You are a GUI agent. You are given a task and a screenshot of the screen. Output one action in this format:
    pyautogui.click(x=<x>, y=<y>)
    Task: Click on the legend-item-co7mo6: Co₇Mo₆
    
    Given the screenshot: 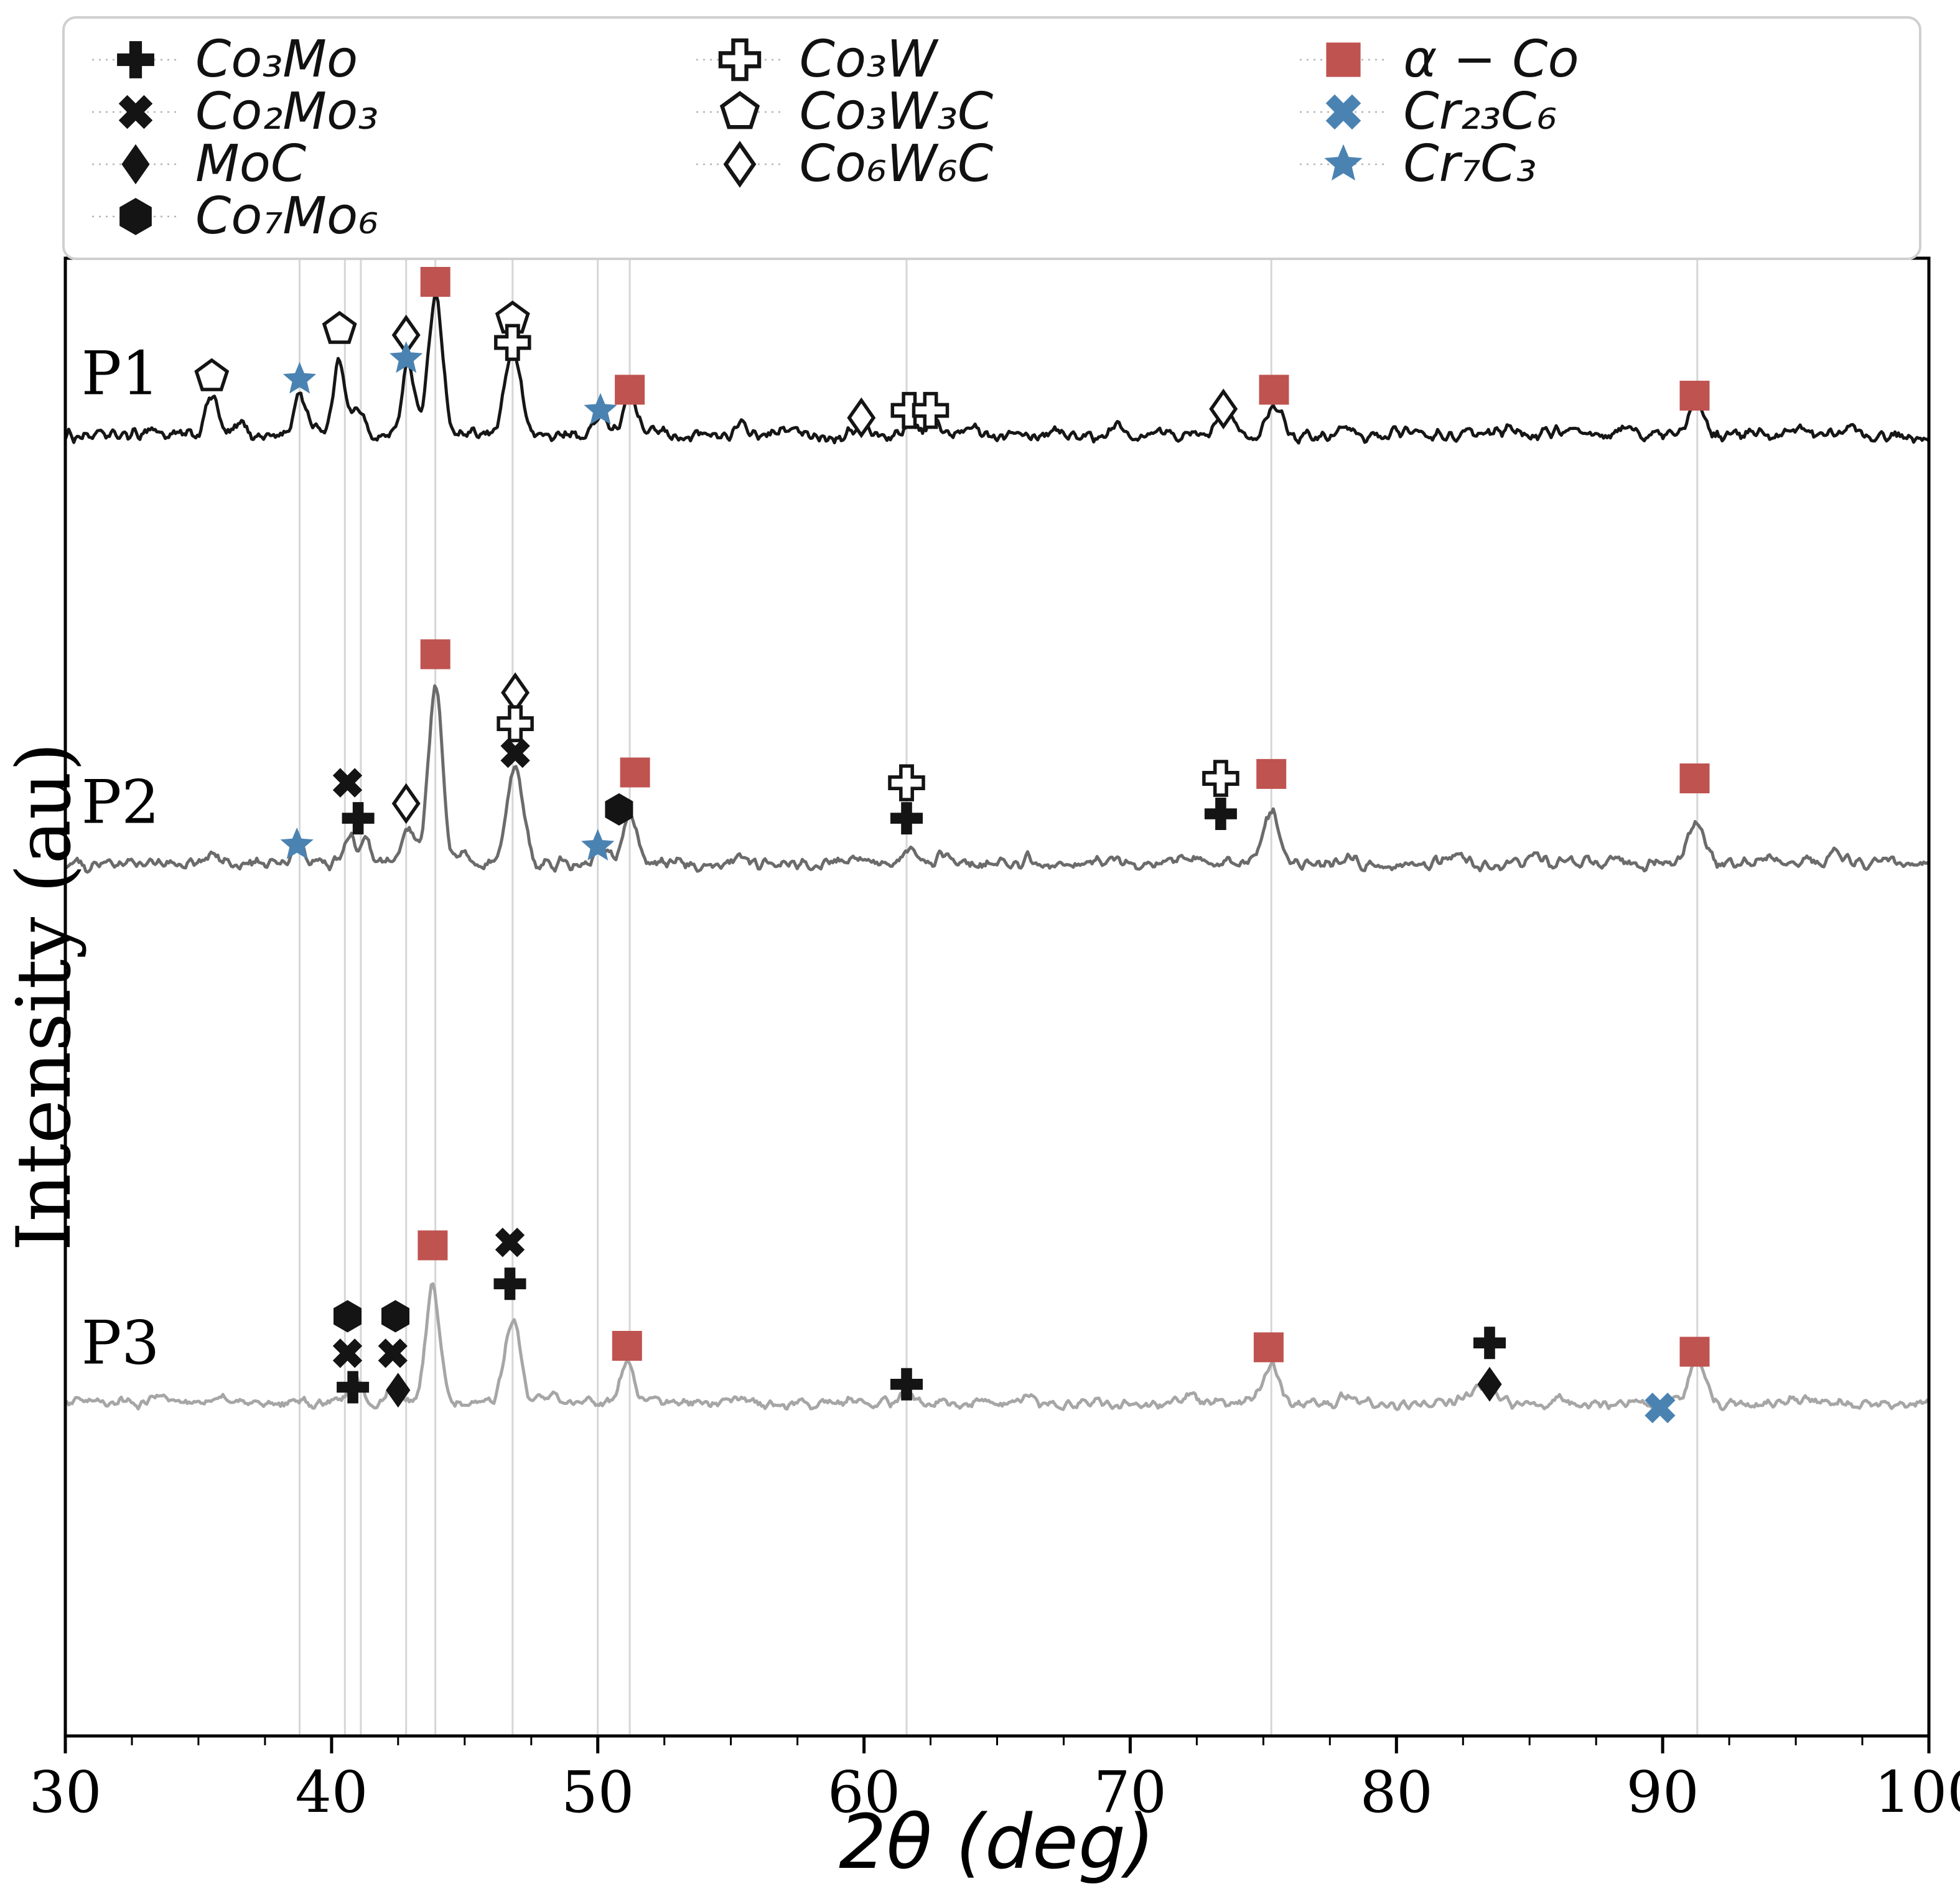 What is the action you would take?
    pyautogui.click(x=388, y=216)
    